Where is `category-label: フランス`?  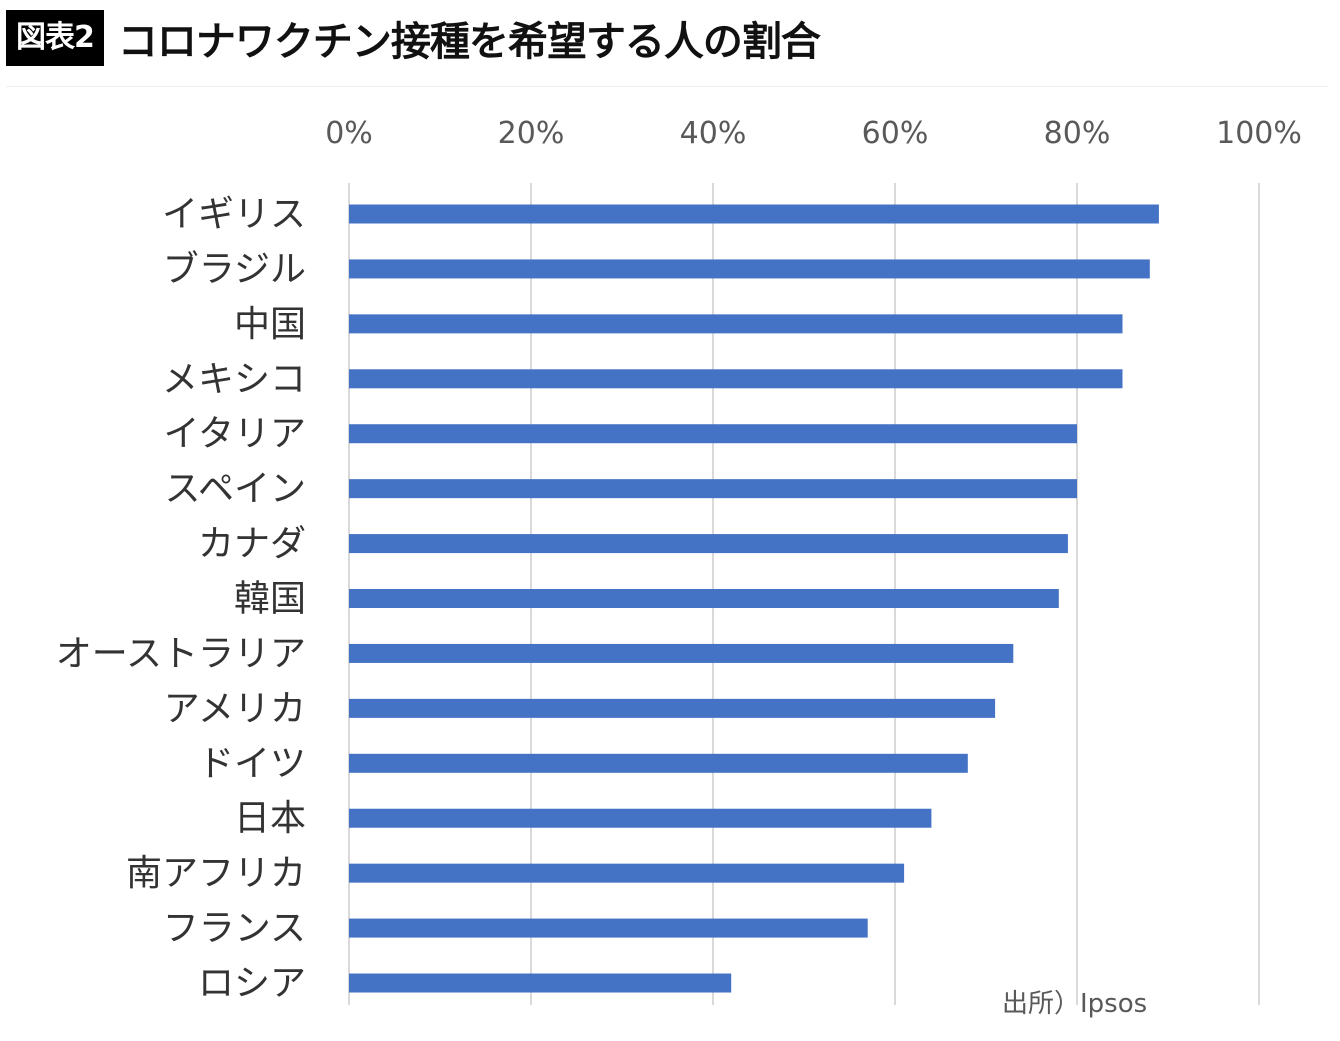
category-label: フランス is located at coordinates (234, 928).